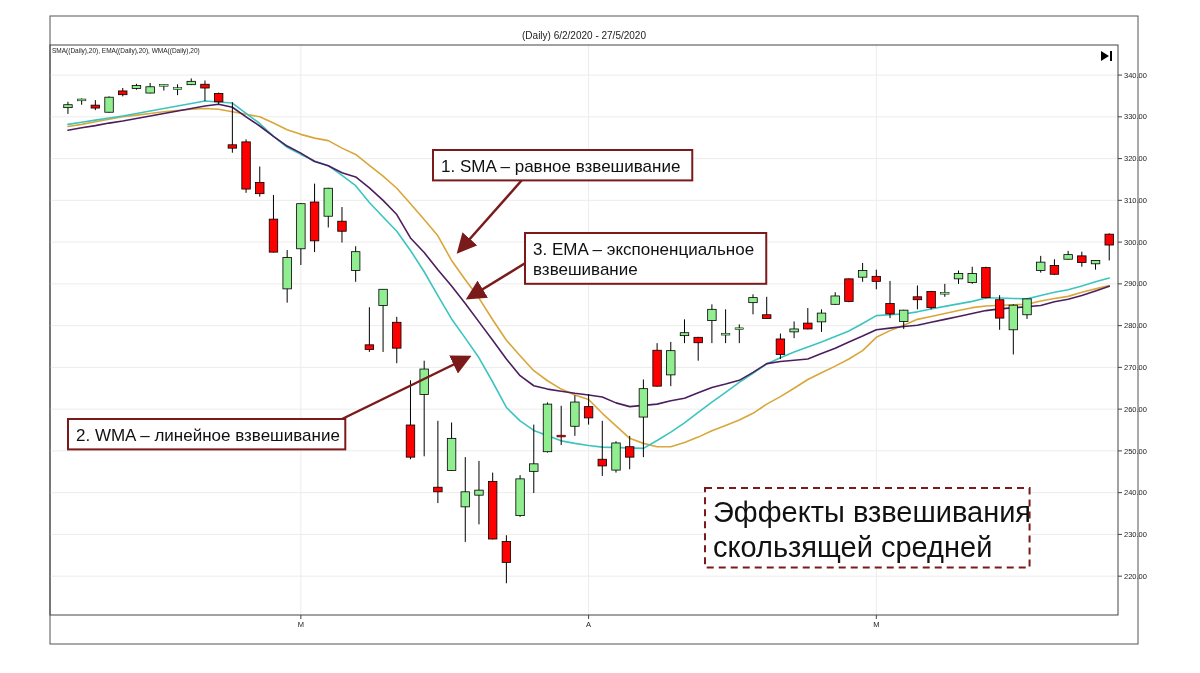 The image size is (1200, 673). Describe the element at coordinates (561, 166) in the screenshot. I see `annotation: 1. SMA – равное взвешивание` at that location.